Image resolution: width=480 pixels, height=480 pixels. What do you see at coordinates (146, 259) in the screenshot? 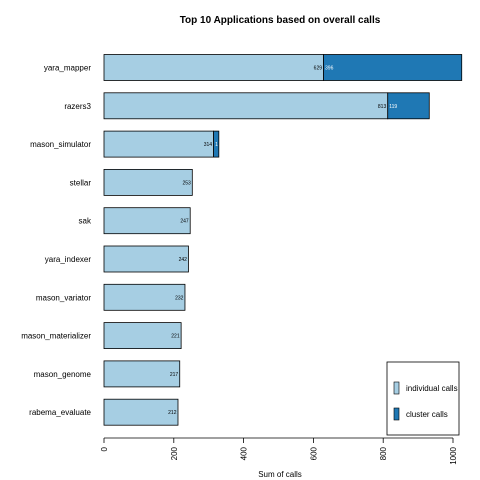
I see `bar-individual-calls-yara-indexer` at bounding box center [146, 259].